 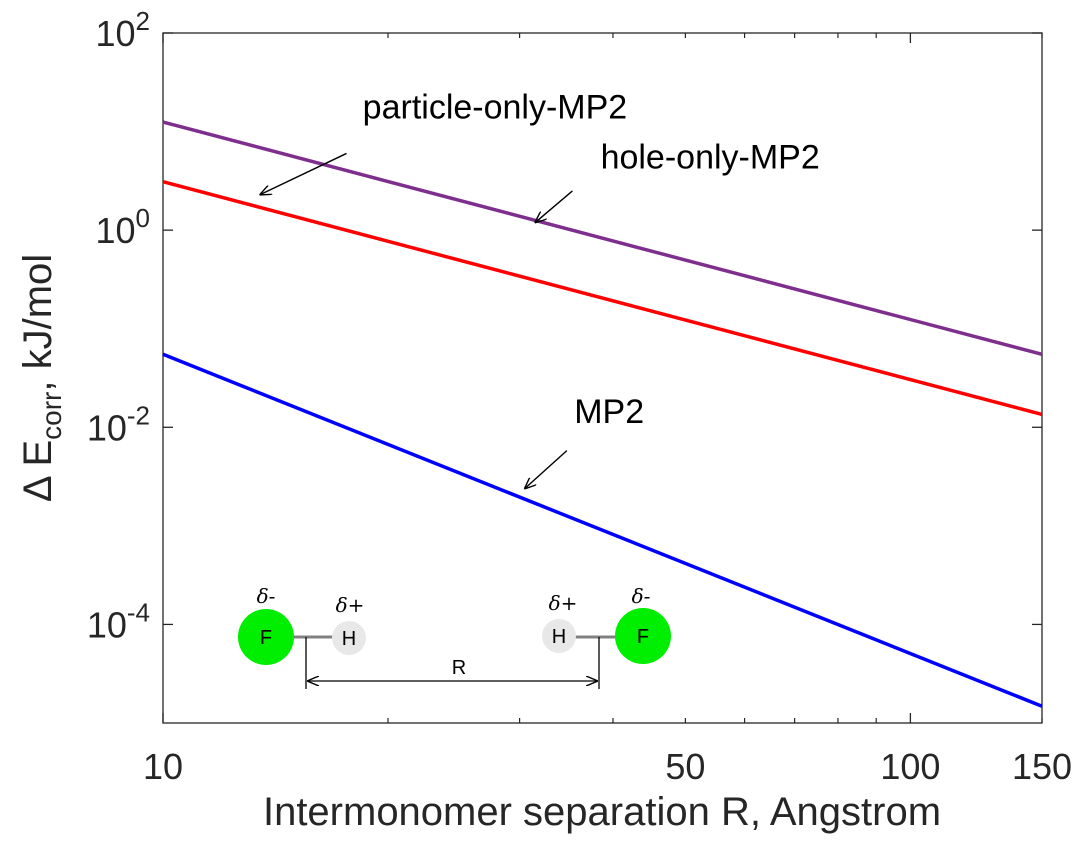 I want to click on left-h-label: H, so click(x=349, y=639).